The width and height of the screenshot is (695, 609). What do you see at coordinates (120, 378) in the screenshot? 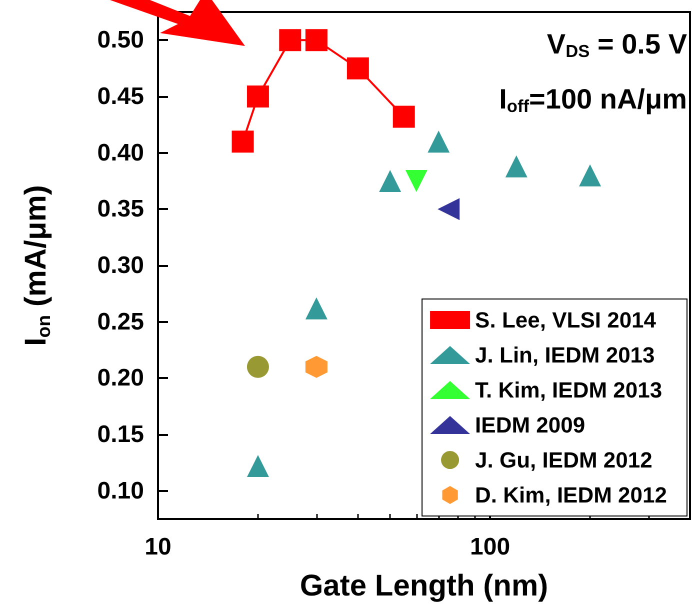
I see `y-tick-label: 0.20` at bounding box center [120, 378].